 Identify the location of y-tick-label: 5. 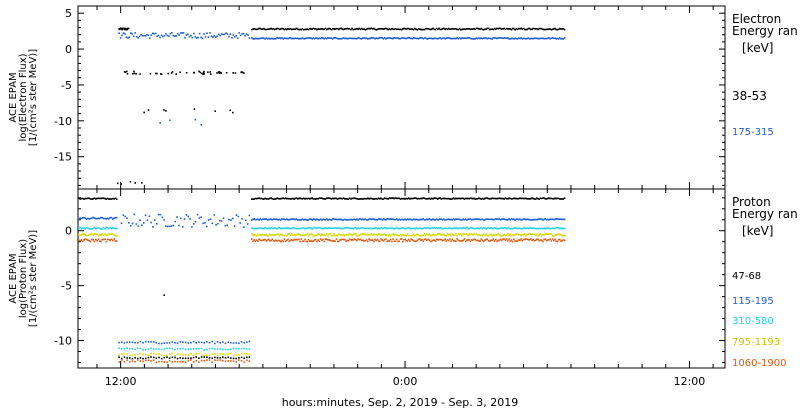
(68, 13).